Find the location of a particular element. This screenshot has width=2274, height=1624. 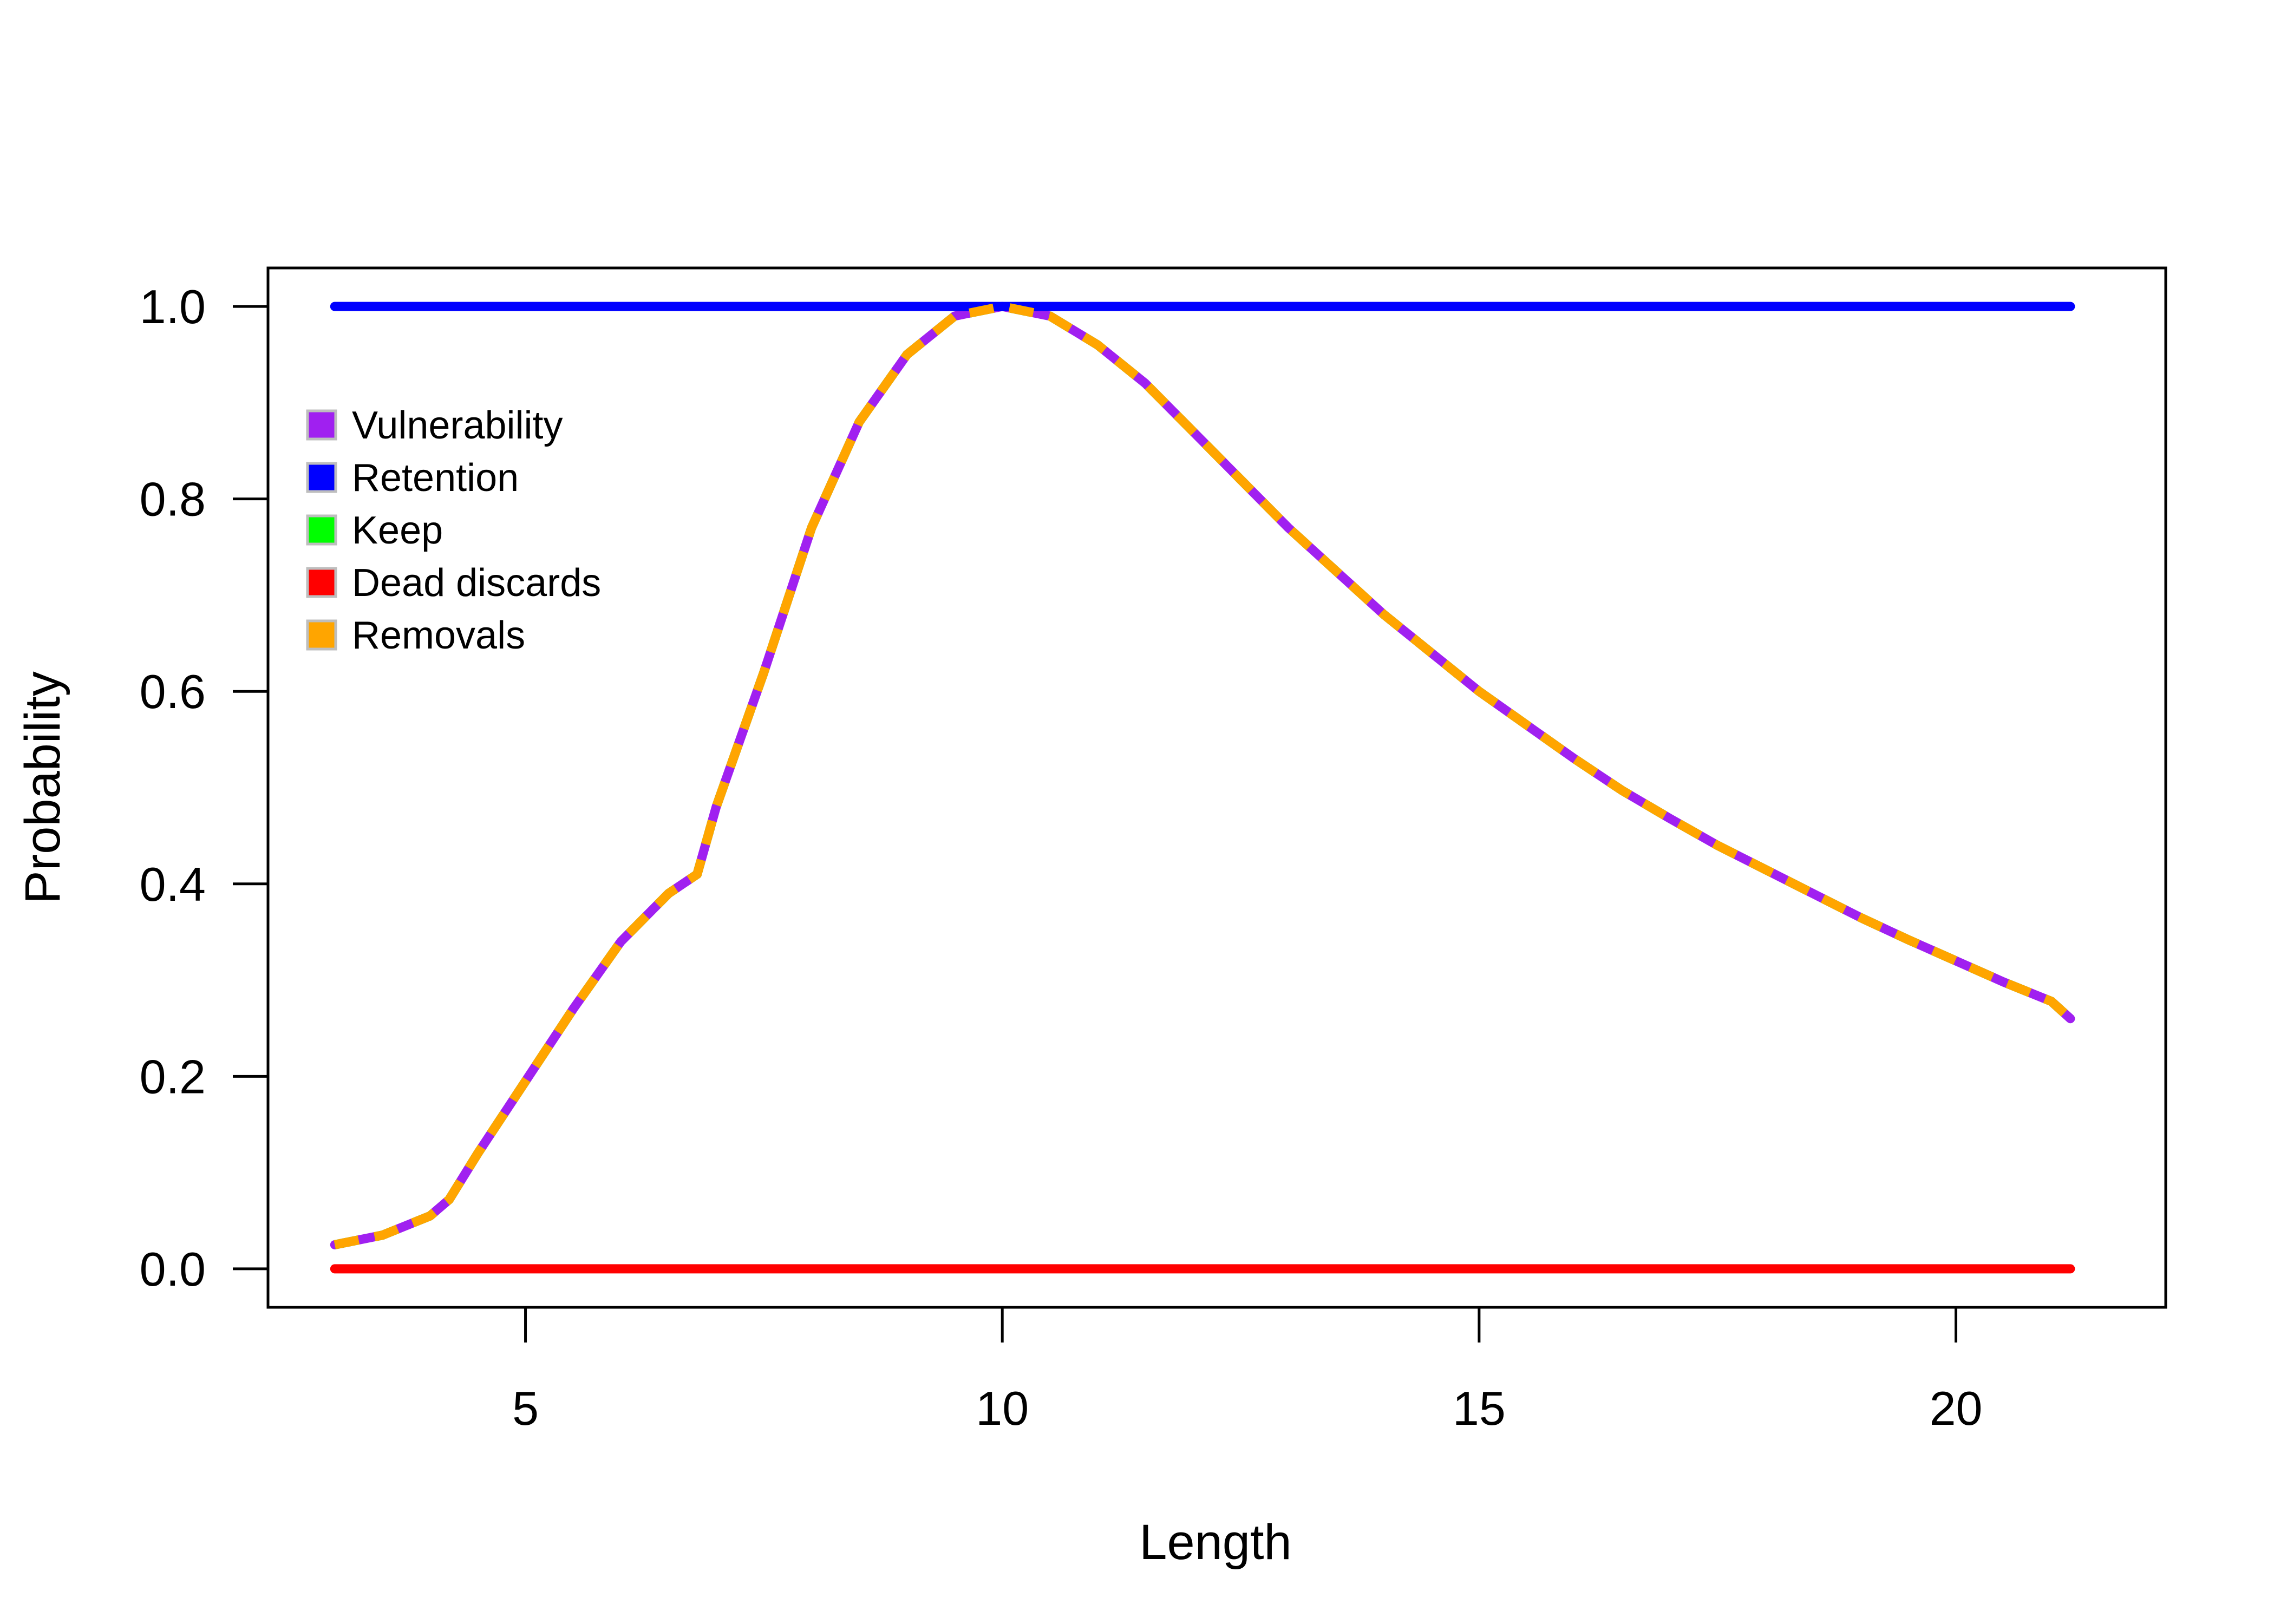

legend-item-vulnerability: Vulnerability is located at coordinates (435, 426).